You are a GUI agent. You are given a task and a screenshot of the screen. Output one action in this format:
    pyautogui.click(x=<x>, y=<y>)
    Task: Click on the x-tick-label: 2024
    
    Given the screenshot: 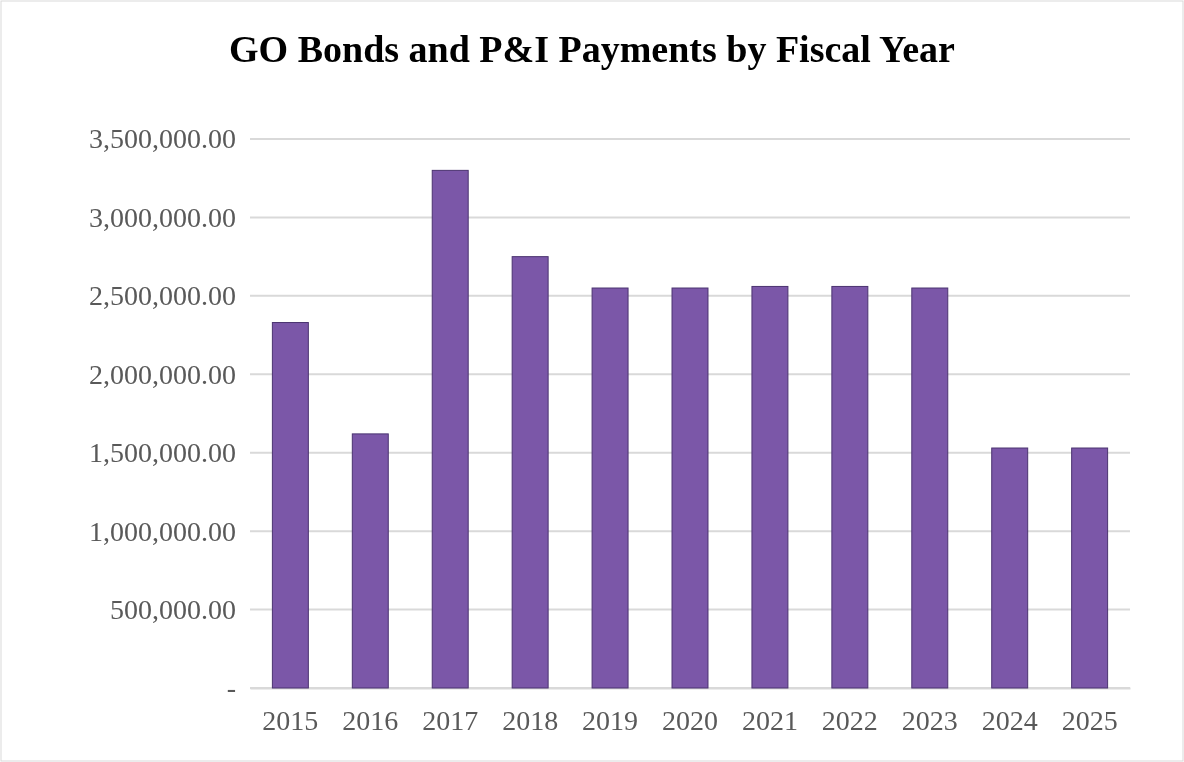 What is the action you would take?
    pyautogui.click(x=1009, y=720)
    